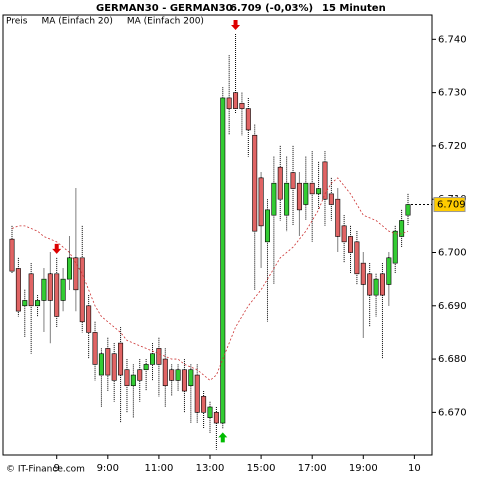 This screenshot has width=480, height=480. Describe the element at coordinates (271, 8) in the screenshot. I see `chart-subtitle: 6.709 (-0,03%)` at that location.